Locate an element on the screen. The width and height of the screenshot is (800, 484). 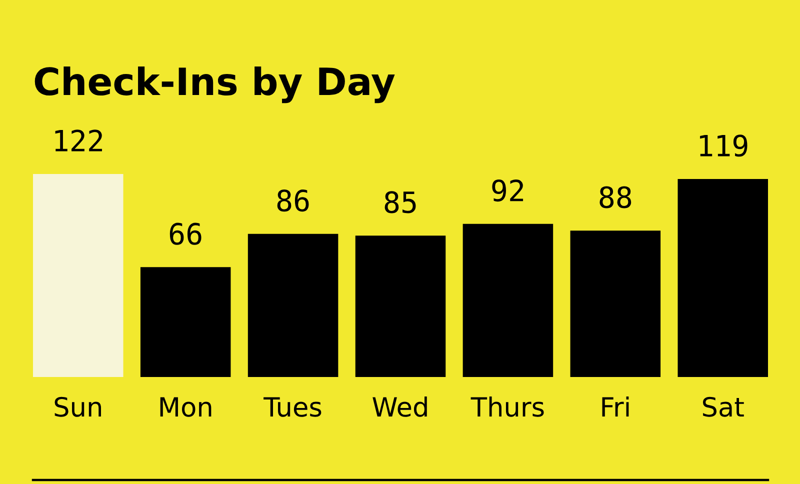
data-label: 119 is located at coordinates (724, 145).